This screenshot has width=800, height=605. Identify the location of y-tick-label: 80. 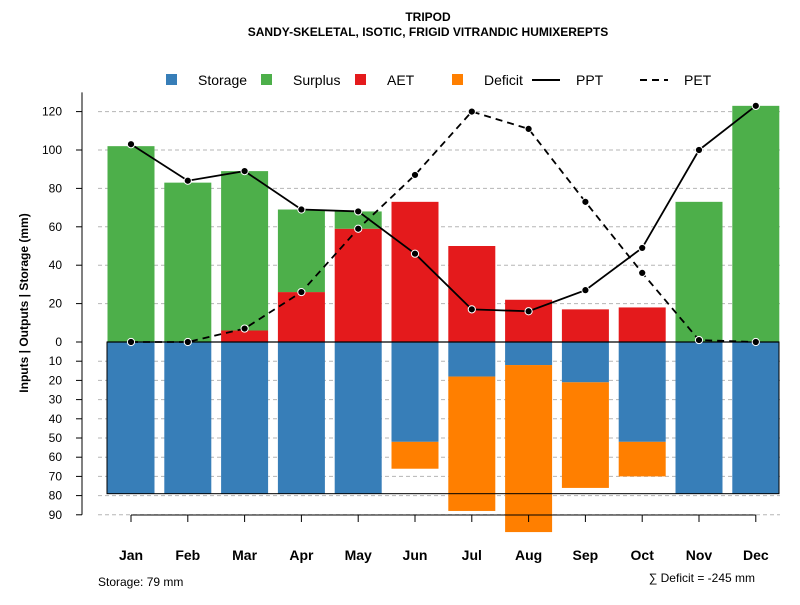
(56, 496).